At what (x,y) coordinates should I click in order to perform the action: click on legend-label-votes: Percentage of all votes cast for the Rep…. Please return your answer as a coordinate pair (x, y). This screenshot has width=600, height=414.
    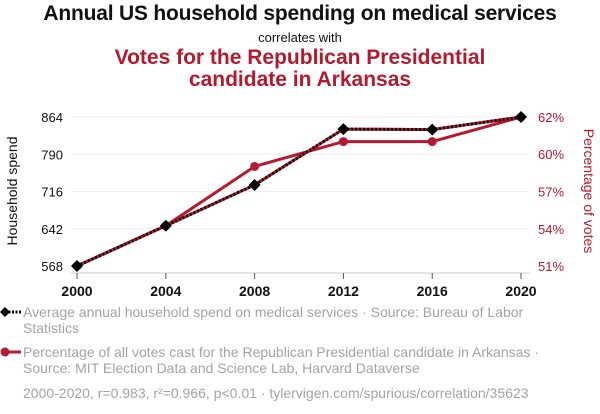
    Looking at the image, I should click on (281, 360).